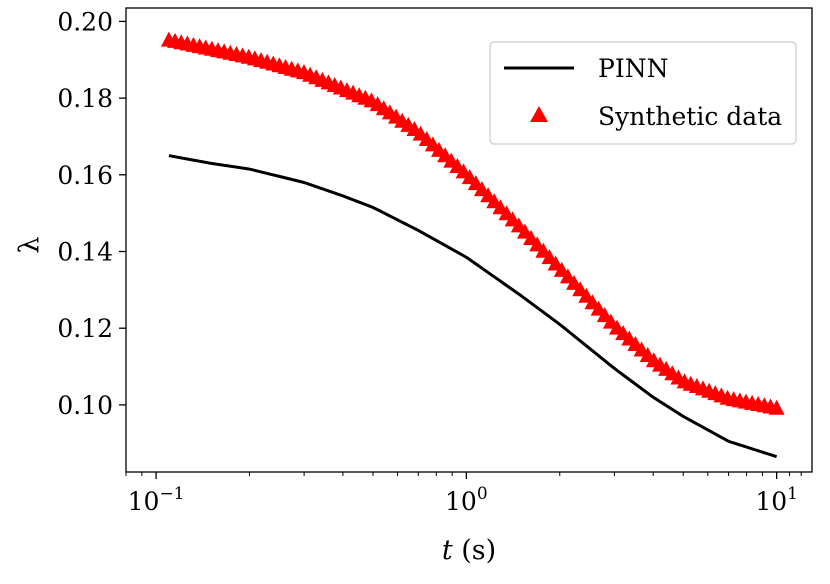 The width and height of the screenshot is (830, 584). Describe the element at coordinates (85, 175) in the screenshot. I see `y-tick-label: 0.16` at that location.